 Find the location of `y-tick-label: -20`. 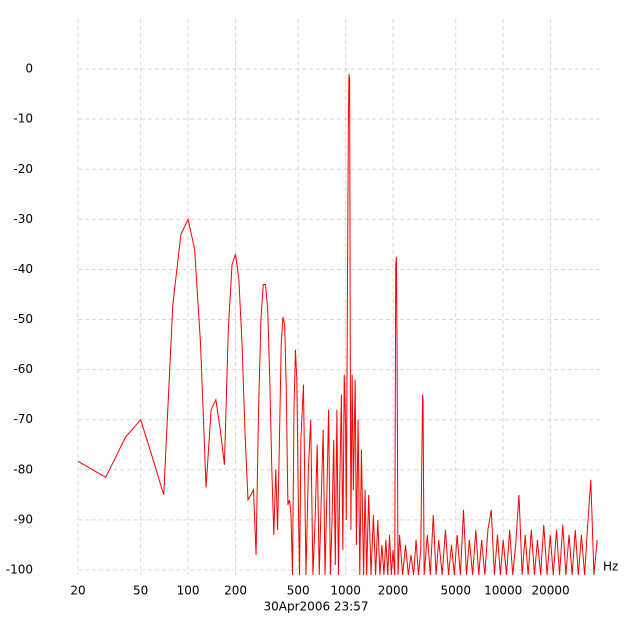

y-tick-label: -20 is located at coordinates (23, 169).